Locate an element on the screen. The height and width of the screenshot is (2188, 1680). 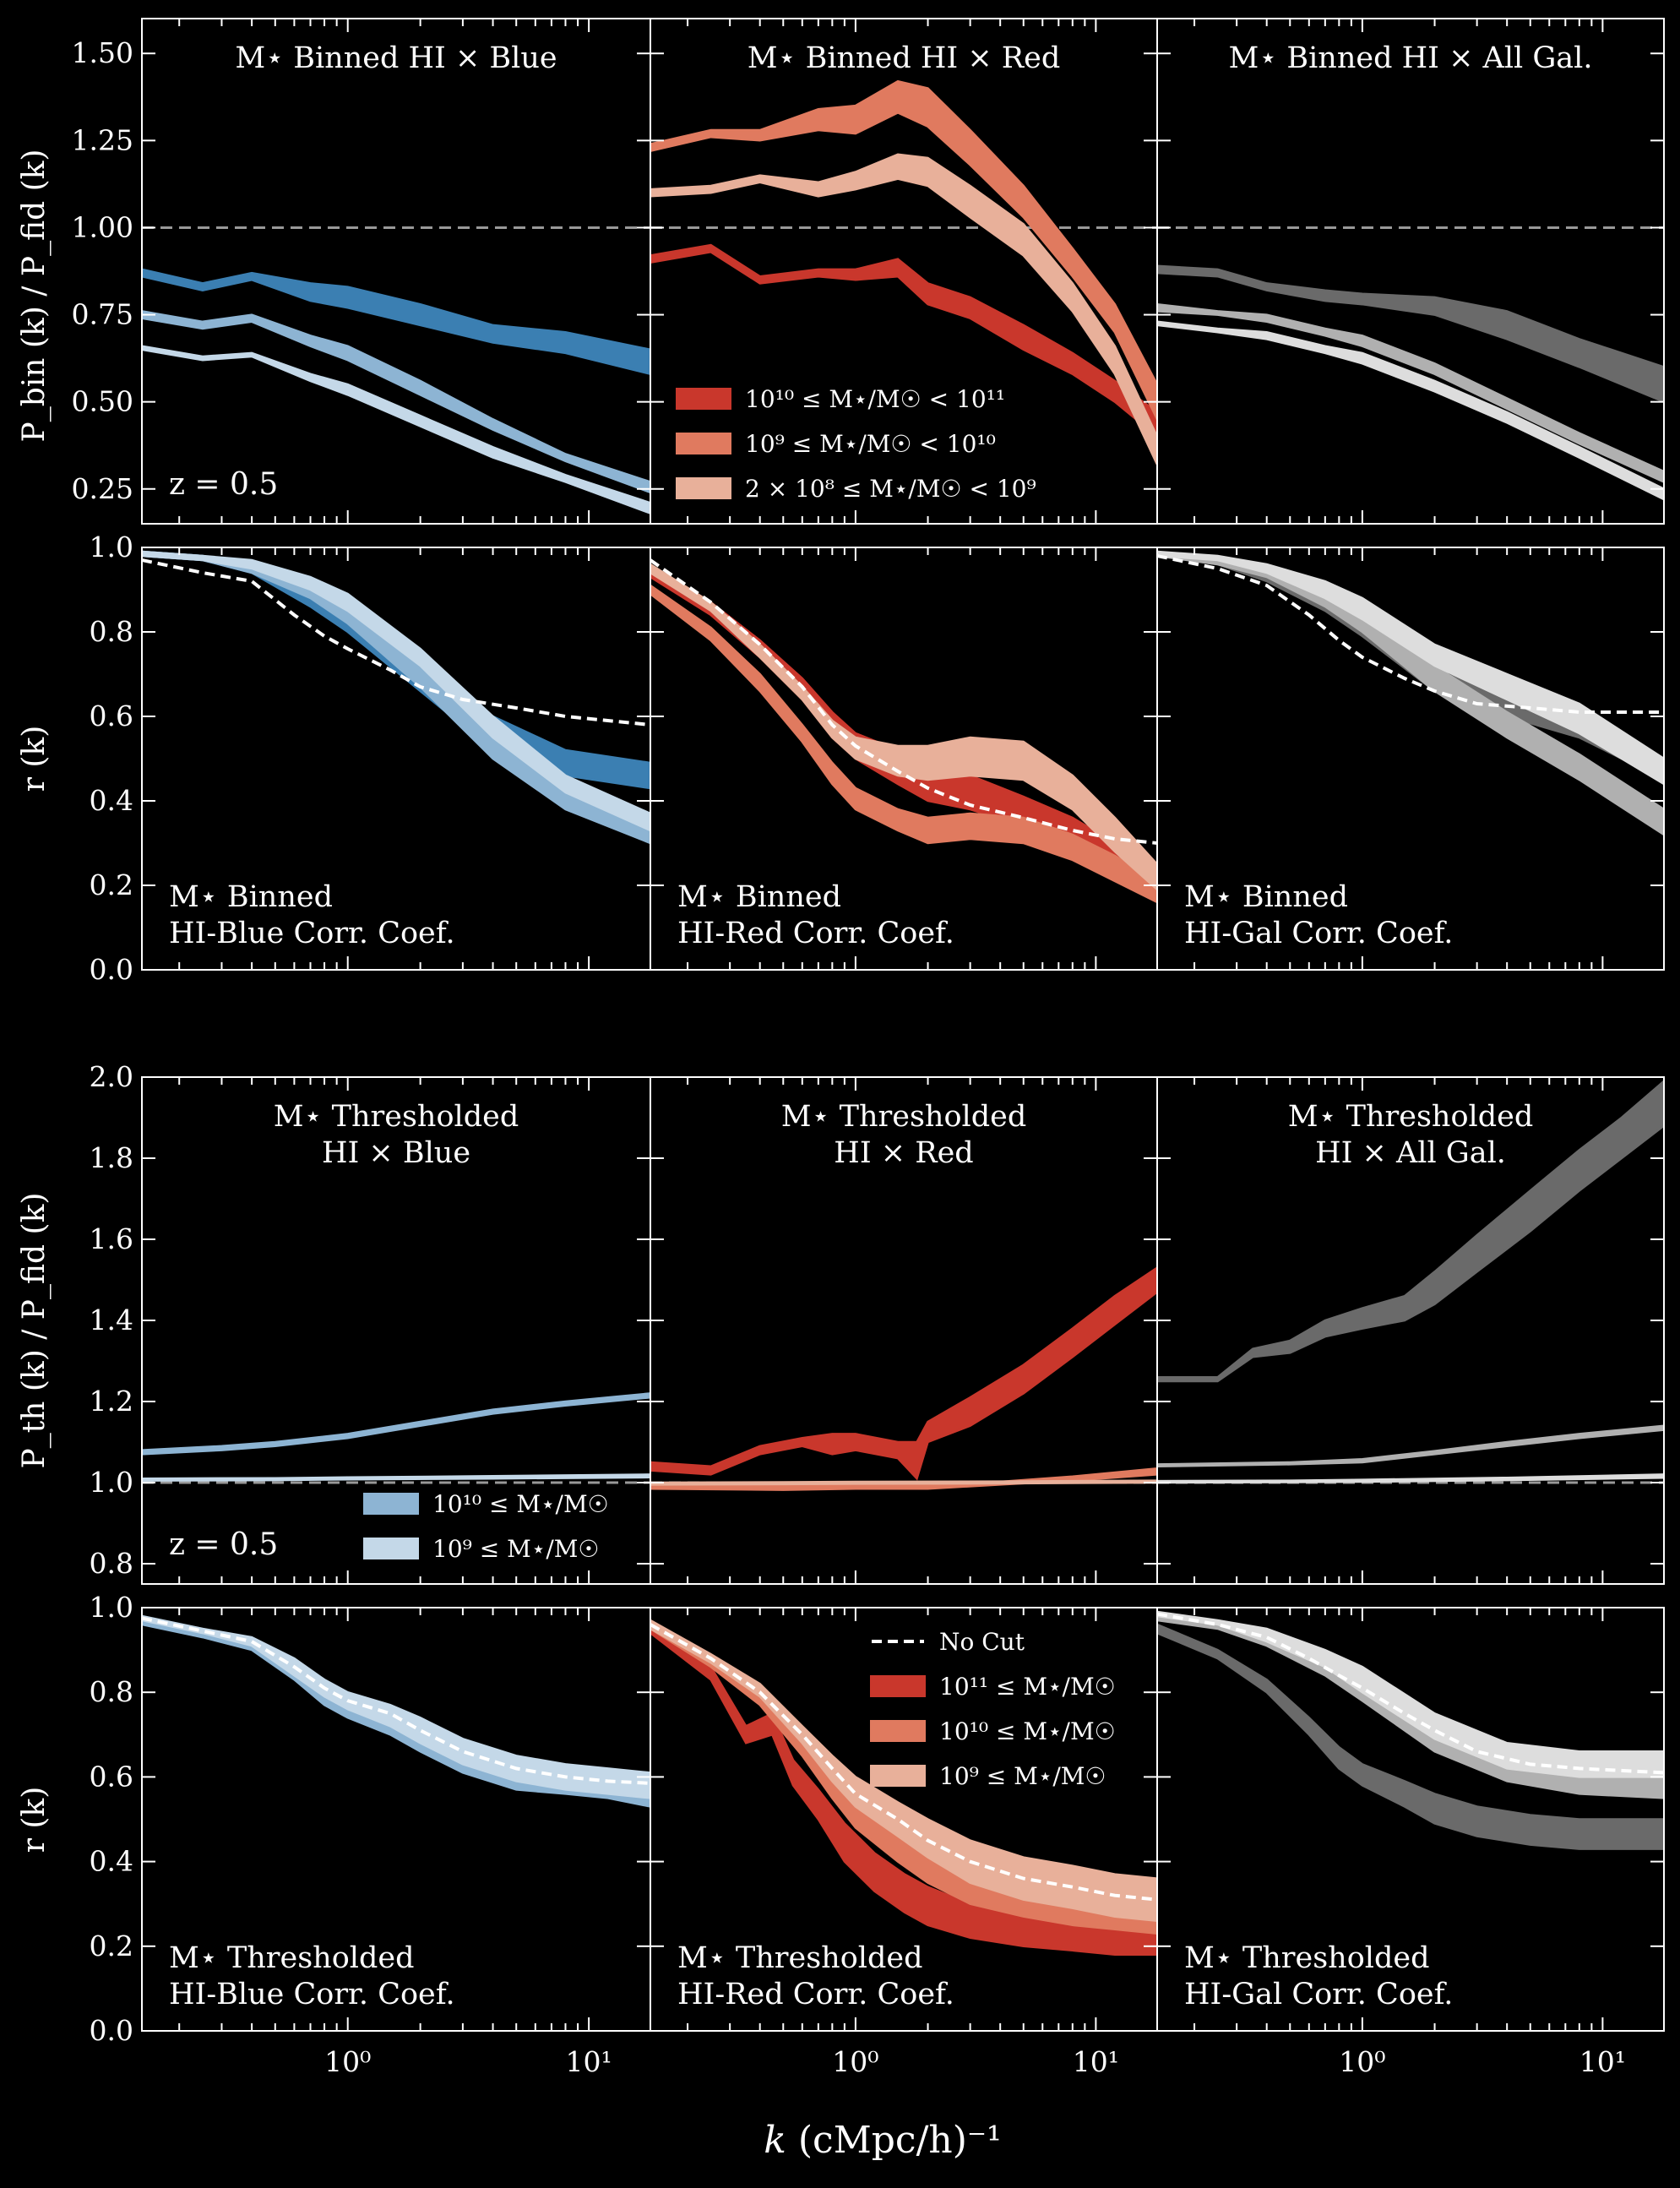
y-tick-label: 0.25 is located at coordinates (102, 488).